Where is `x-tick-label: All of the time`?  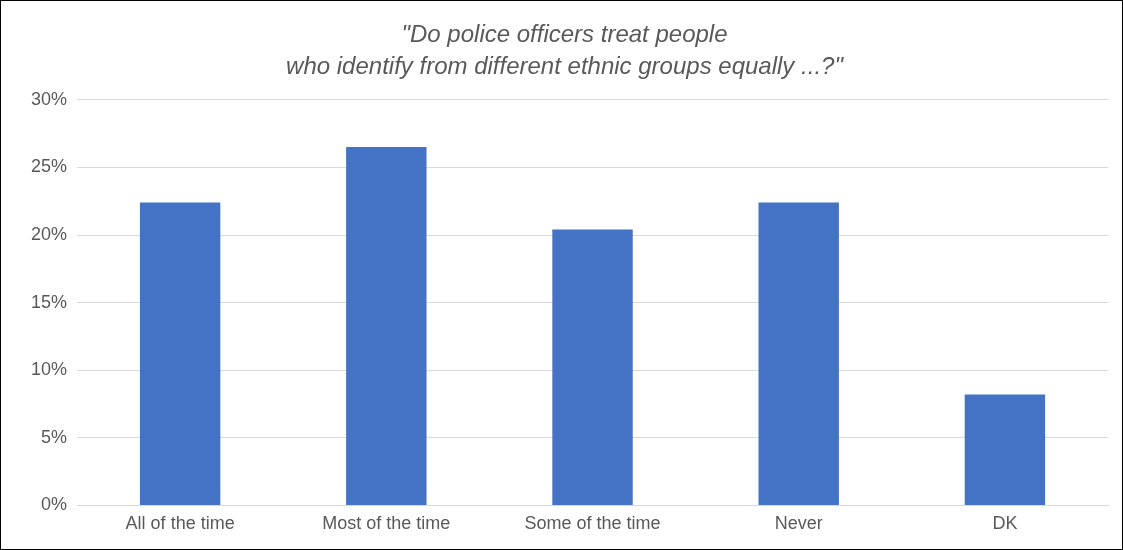 x-tick-label: All of the time is located at coordinates (180, 523).